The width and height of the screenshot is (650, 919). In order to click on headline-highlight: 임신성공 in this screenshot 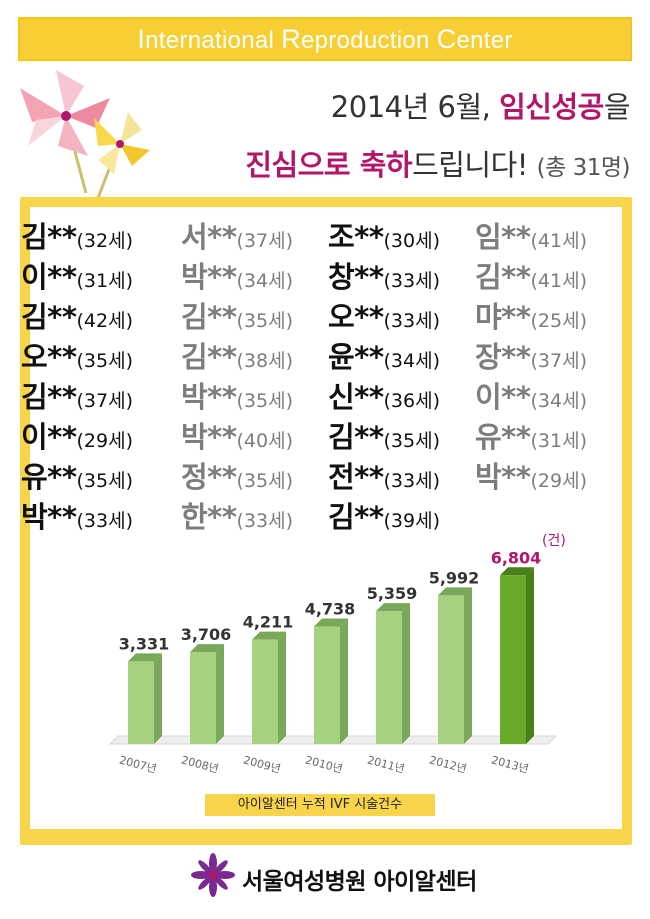, I will do `click(551, 107)`.